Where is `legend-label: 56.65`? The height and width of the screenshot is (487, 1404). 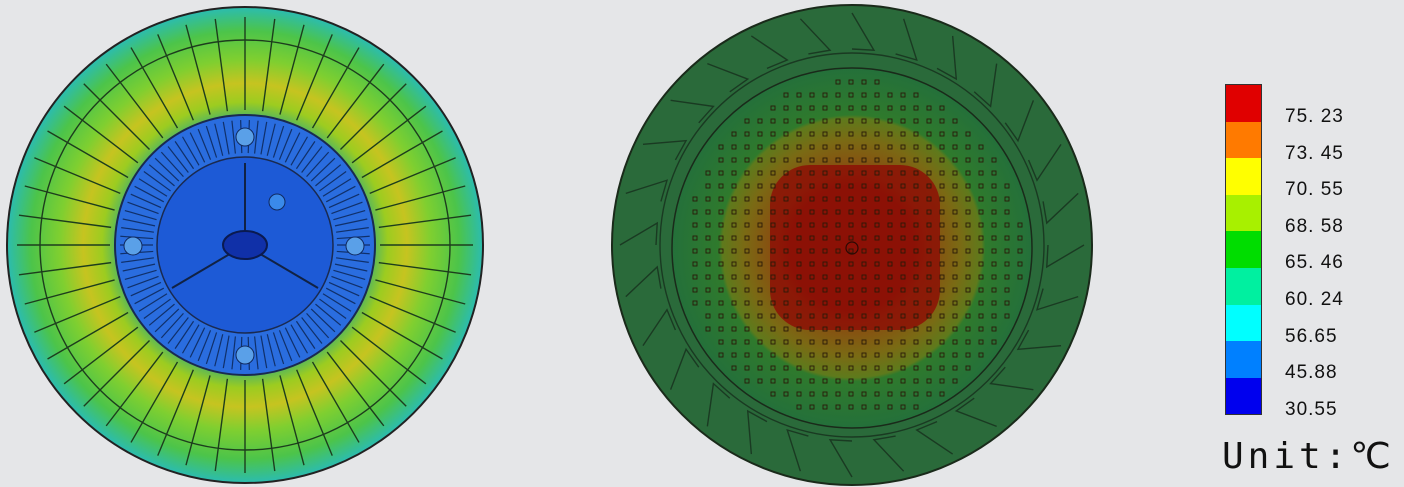 legend-label: 56.65 is located at coordinates (1311, 336).